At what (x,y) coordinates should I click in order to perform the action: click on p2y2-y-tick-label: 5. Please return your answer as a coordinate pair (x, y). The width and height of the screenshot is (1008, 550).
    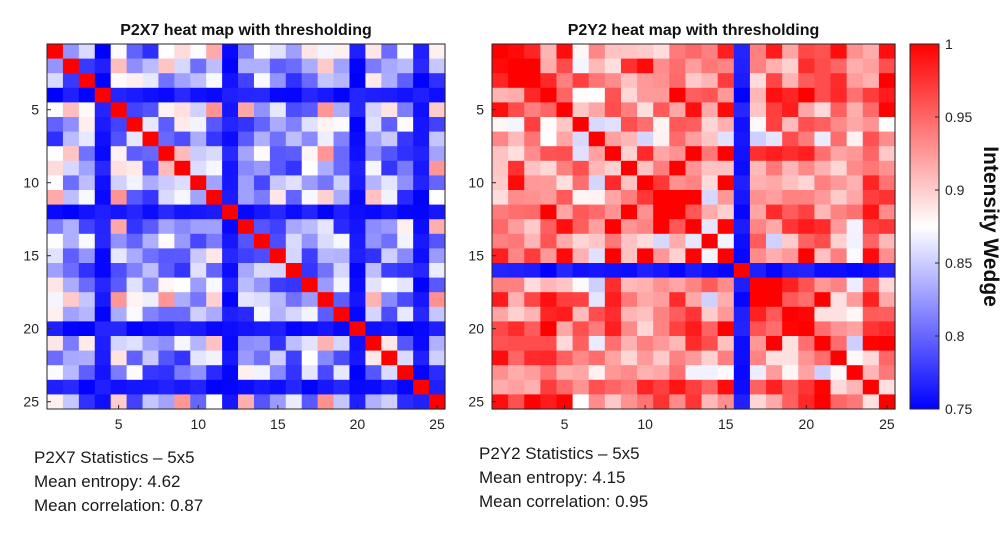
    Looking at the image, I should click on (480, 110).